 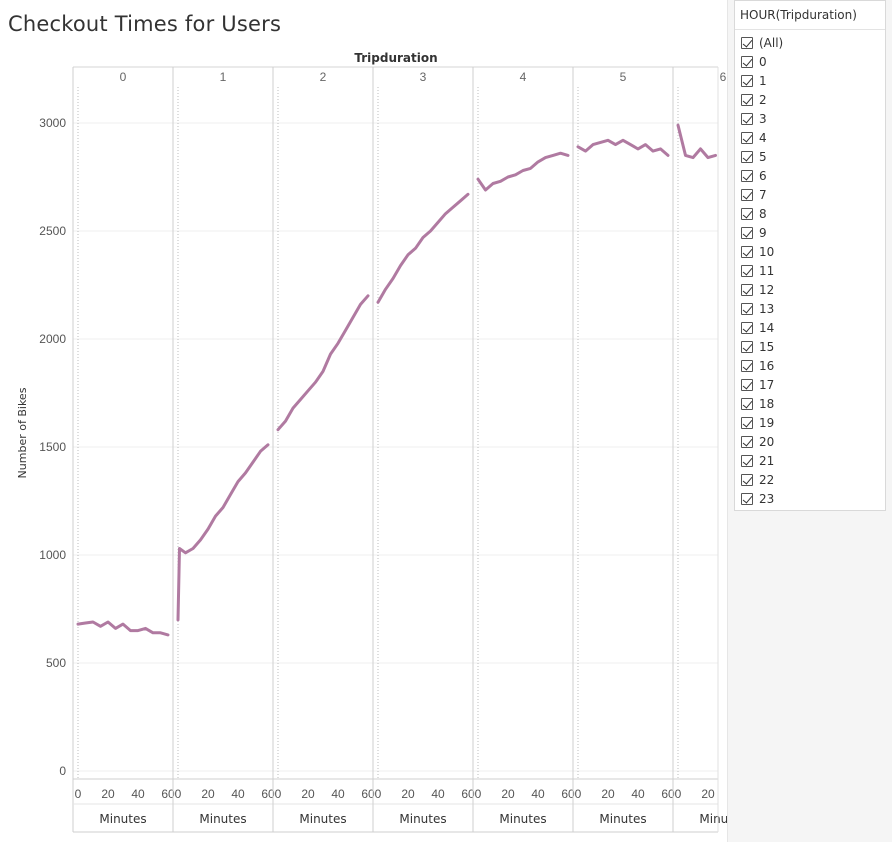 I want to click on filter-item-6: 6, so click(x=762, y=175).